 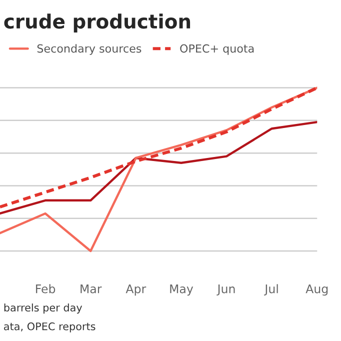 What do you see at coordinates (91, 289) in the screenshot?
I see `x-tick-label: Mar` at bounding box center [91, 289].